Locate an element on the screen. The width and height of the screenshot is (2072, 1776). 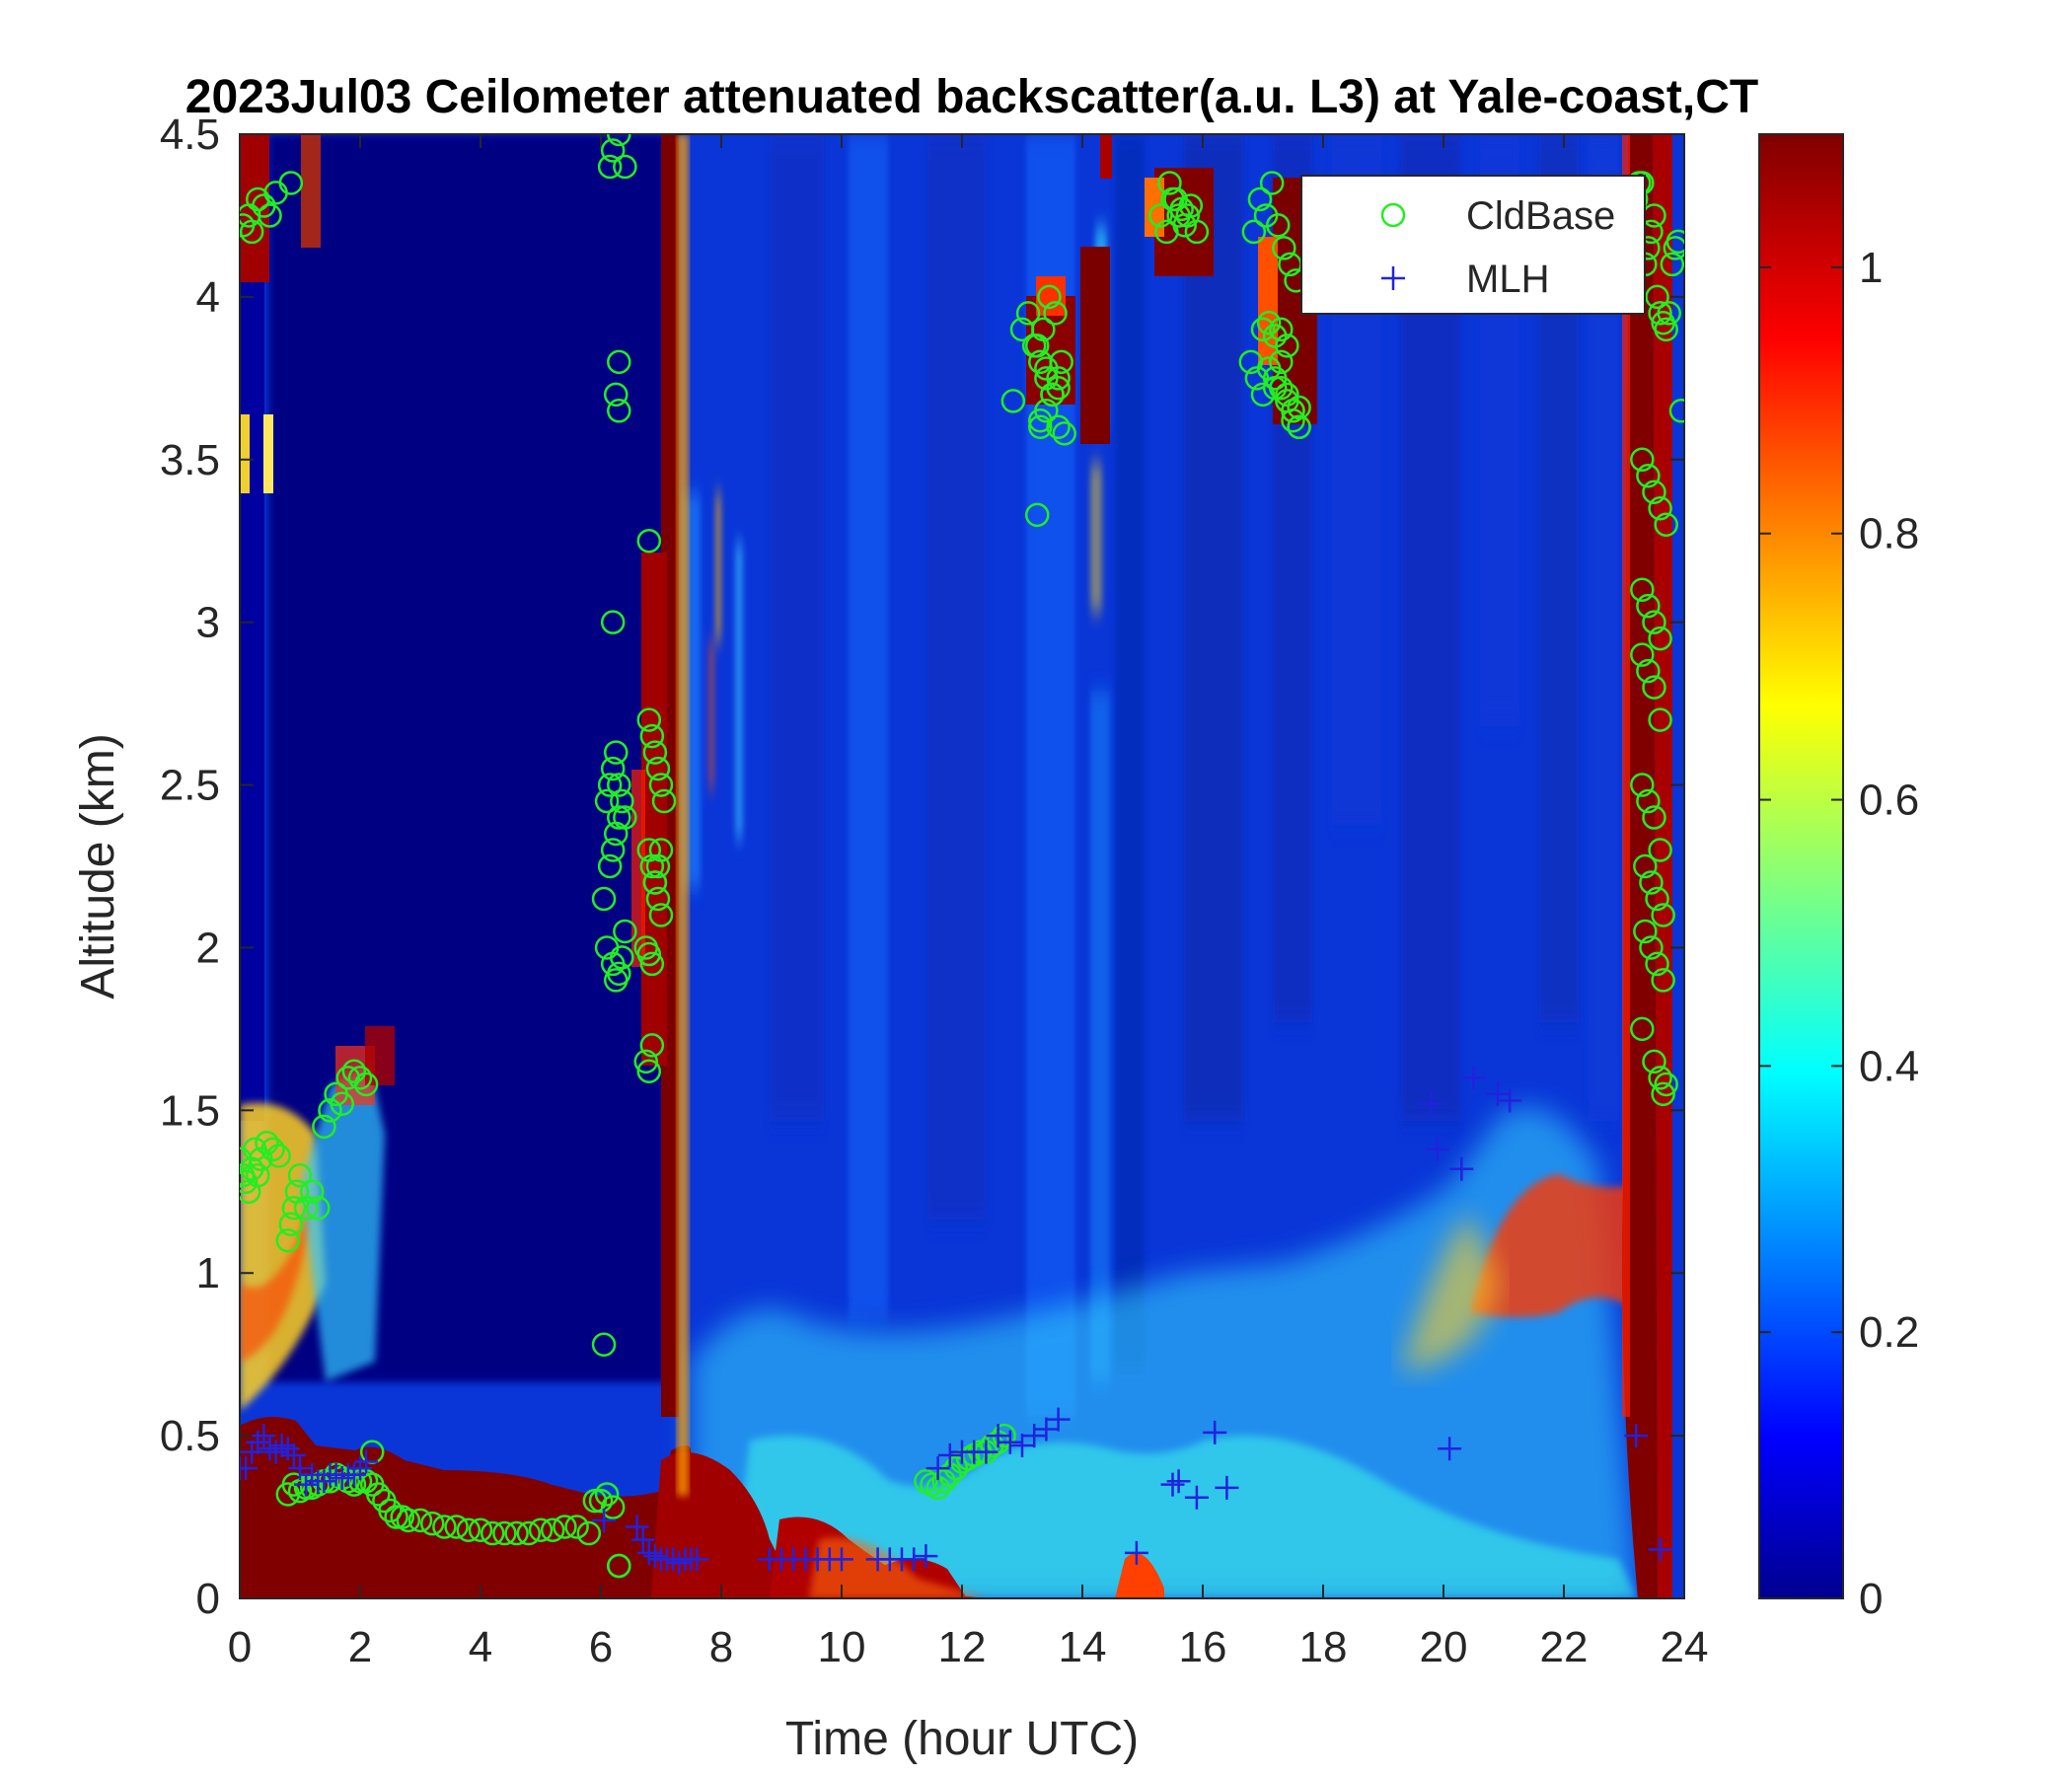
colorbar-ticks: 0 0.2 0.4 0.6 0.8 1 is located at coordinates (1839, 934).